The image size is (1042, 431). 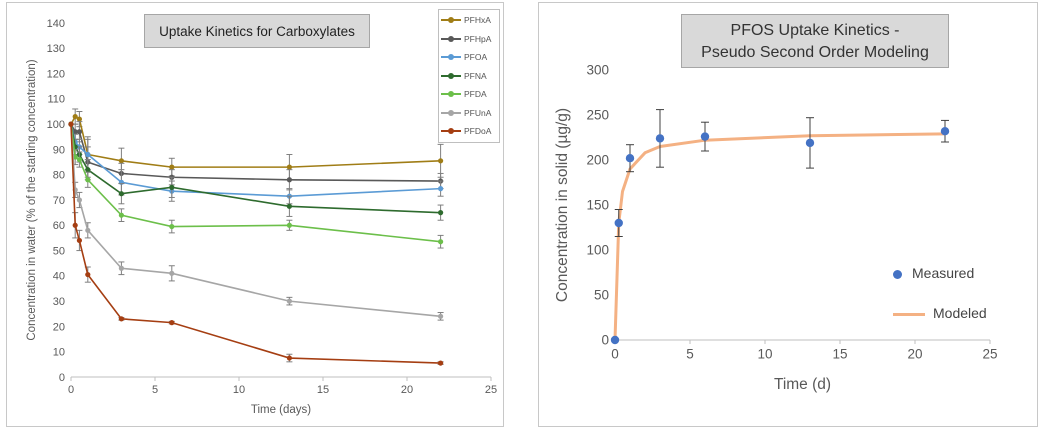 I want to click on y-tick-label: 300, so click(x=597, y=70).